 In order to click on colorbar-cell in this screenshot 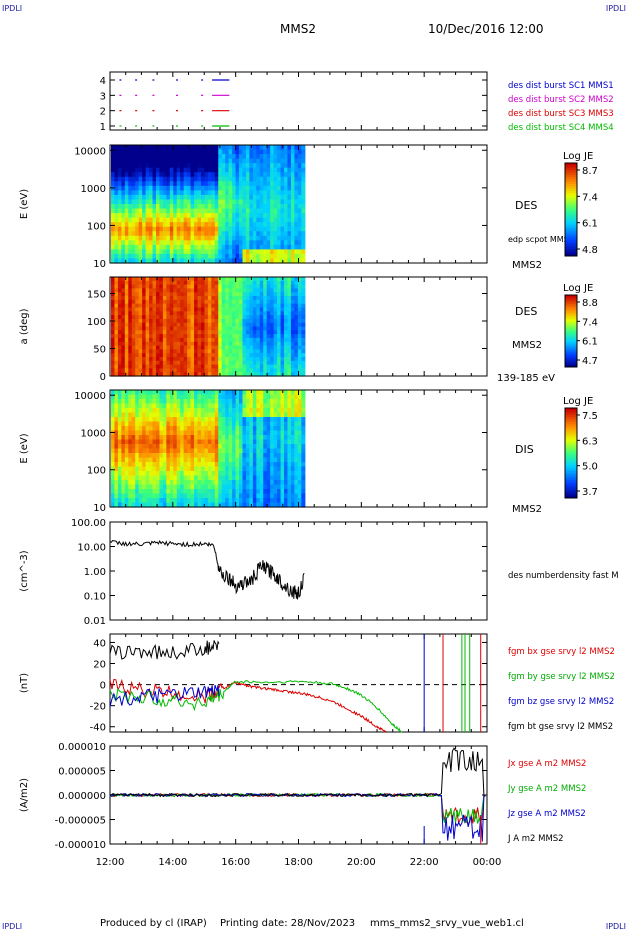, I will do `click(571, 334)`.